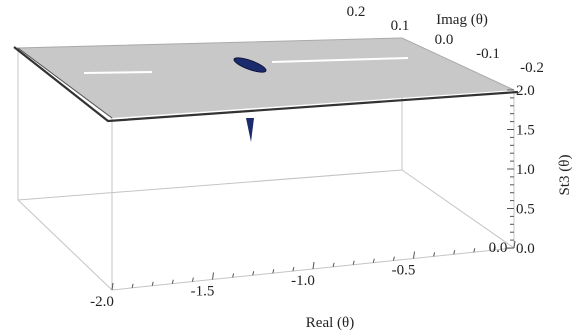 This screenshot has width=582, height=334. Describe the element at coordinates (565, 175) in the screenshot. I see `z-axis-label: St3 (θ)` at that location.